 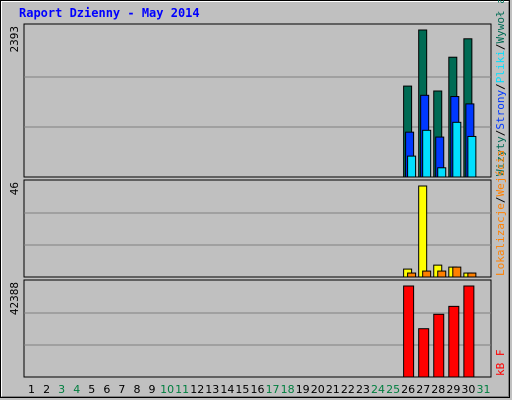 What do you see at coordinates (14, 188) in the screenshot?
I see `y-tick-label-2: 46` at bounding box center [14, 188].